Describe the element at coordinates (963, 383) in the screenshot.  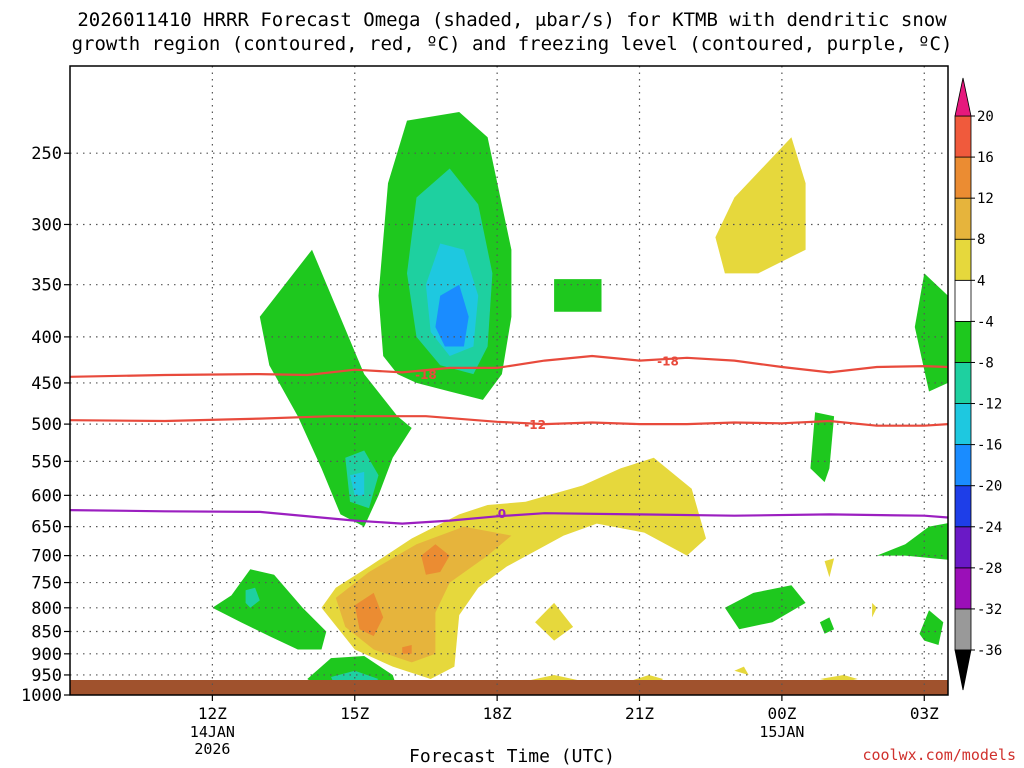
I see `colorbar-band--12` at that location.